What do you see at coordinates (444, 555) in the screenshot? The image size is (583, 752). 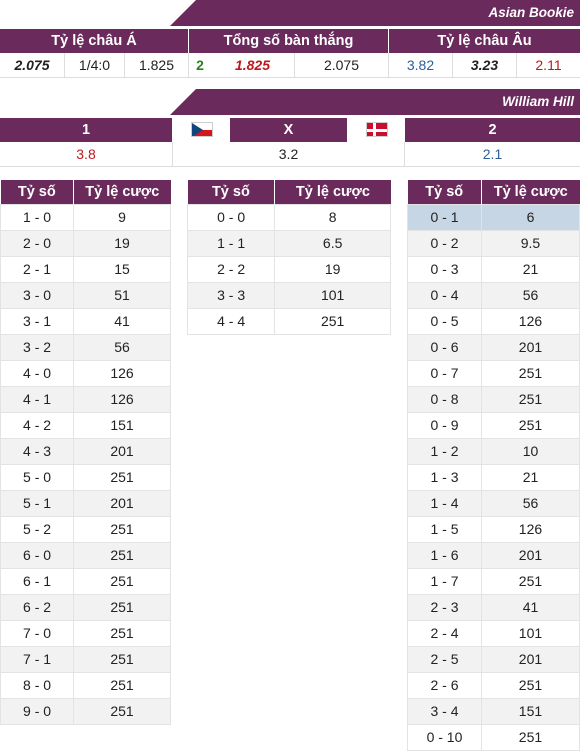 I see `score-cell: 1 - 6` at bounding box center [444, 555].